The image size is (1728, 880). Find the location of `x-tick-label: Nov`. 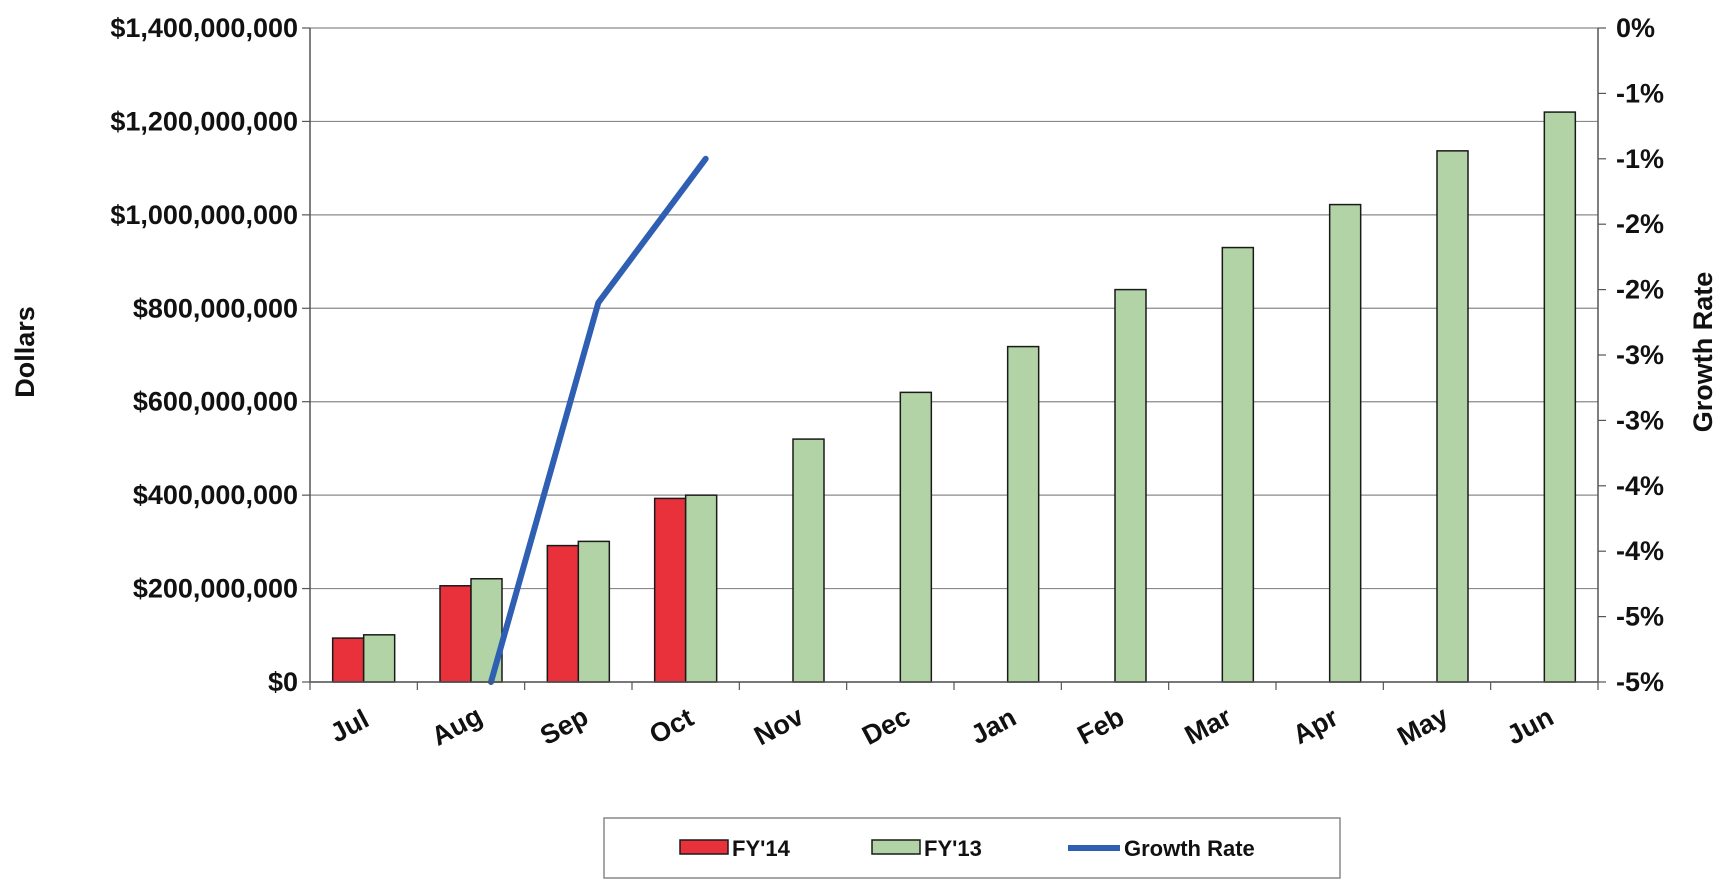

x-tick-label: Nov is located at coordinates (778, 726).